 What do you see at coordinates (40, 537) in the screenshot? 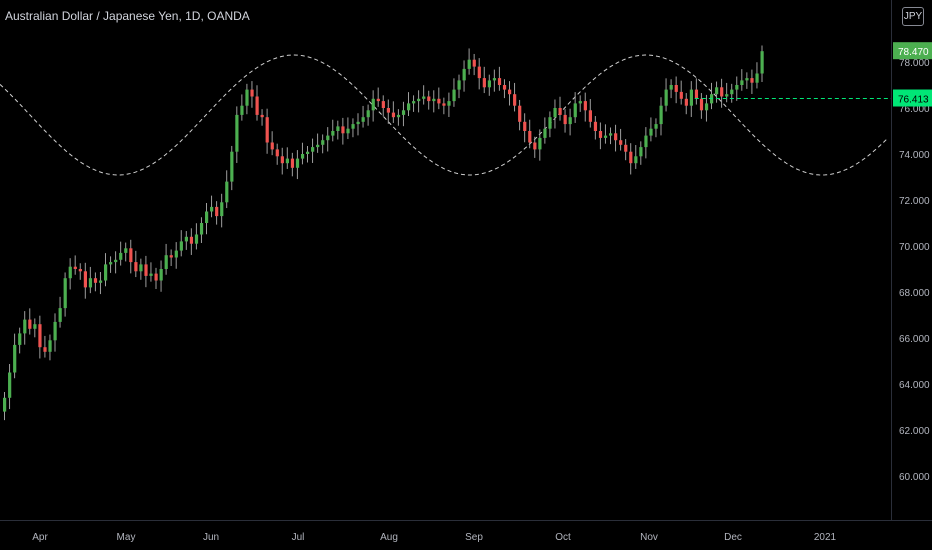
I see `x-tick-label: Apr` at bounding box center [40, 537].